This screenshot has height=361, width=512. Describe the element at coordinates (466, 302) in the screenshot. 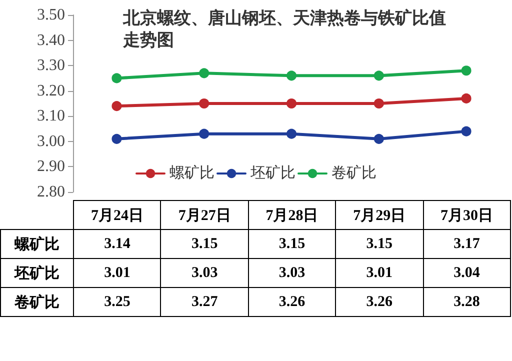

I see `data-label: 3.28` at that location.